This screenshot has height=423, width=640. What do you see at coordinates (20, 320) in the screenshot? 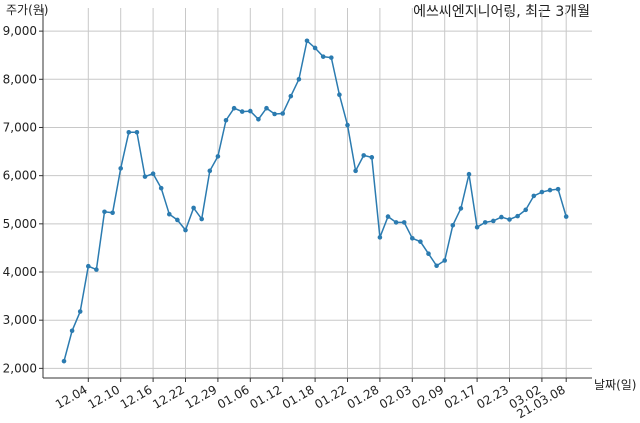
I see `y-tick-label: 3,000` at bounding box center [20, 320].